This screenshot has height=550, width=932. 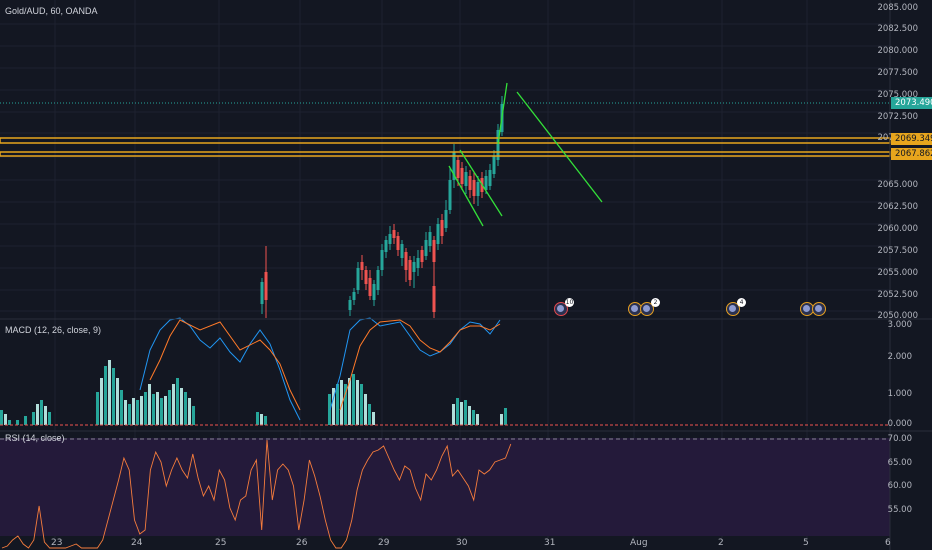 I want to click on trendlines, so click(x=525, y=154).